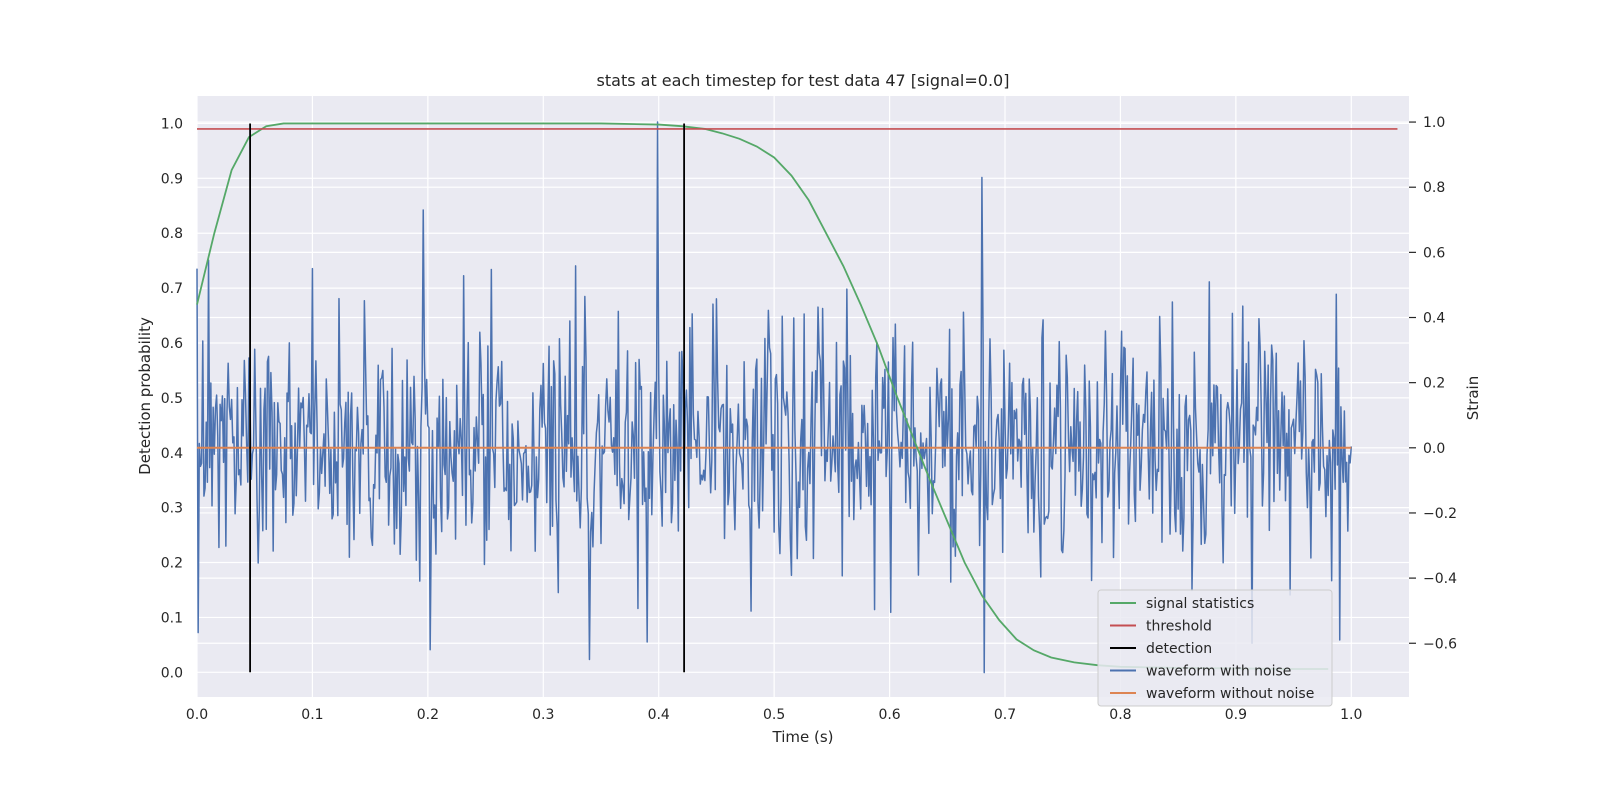  Describe the element at coordinates (1434, 449) in the screenshot. I see `y-right-tick-label: 0.0` at that location.